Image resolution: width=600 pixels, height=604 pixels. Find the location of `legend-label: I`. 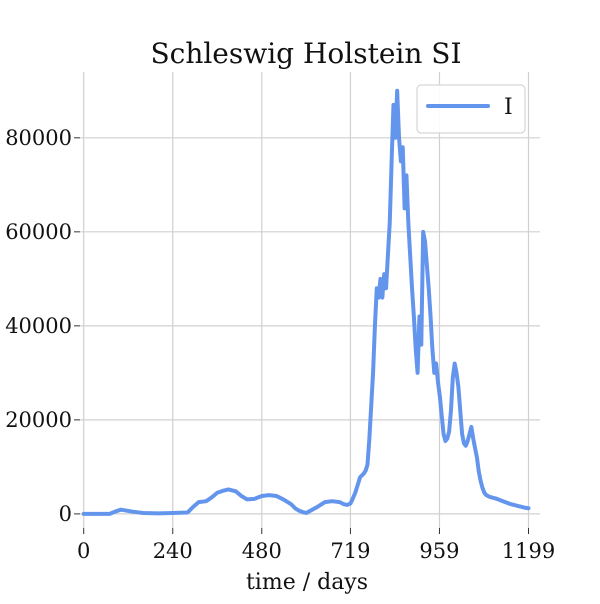

legend-label: I is located at coordinates (508, 107).